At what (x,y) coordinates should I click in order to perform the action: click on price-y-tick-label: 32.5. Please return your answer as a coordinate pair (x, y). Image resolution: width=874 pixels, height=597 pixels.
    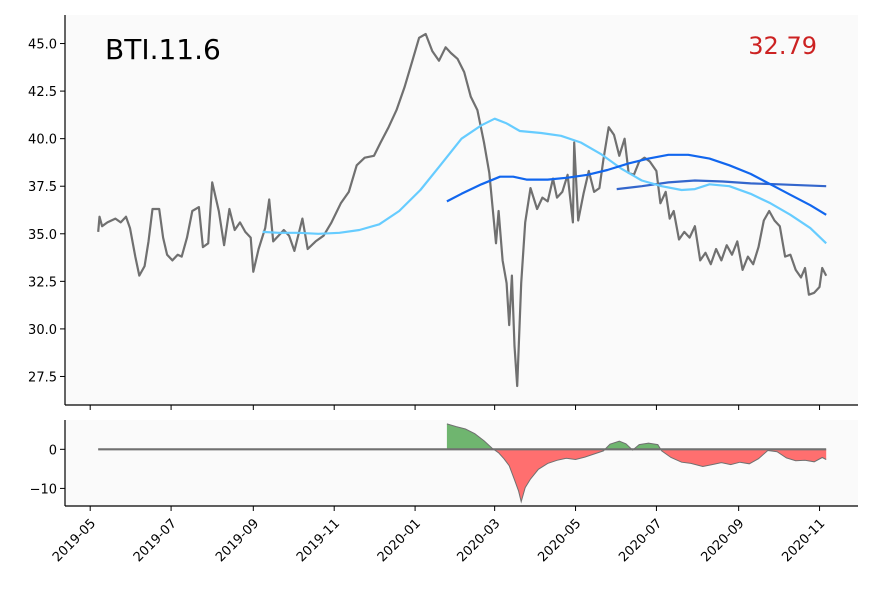
    Looking at the image, I should click on (42, 282).